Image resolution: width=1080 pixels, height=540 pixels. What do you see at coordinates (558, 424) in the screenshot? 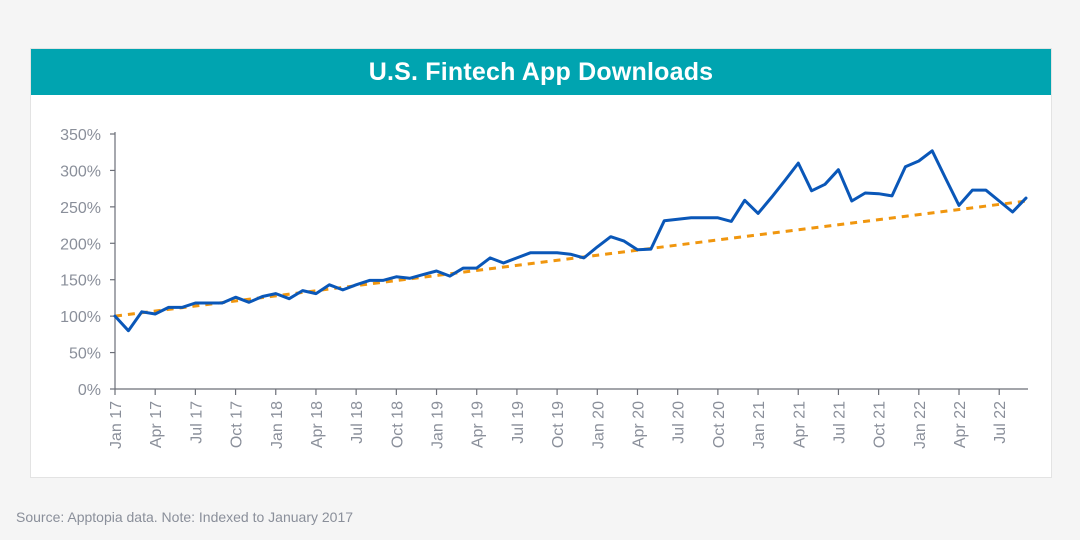
I see `x-tick-label: Oct 19` at bounding box center [558, 424].